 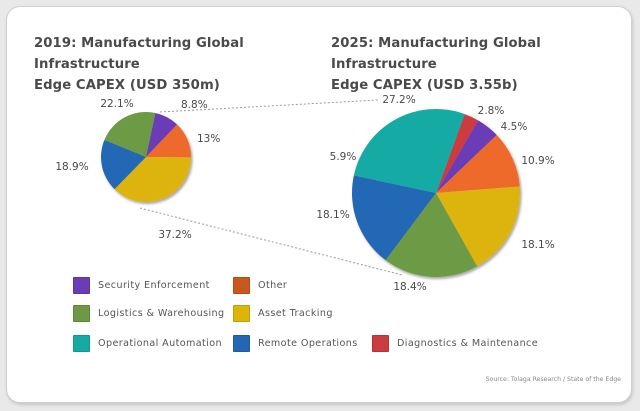 I want to click on pie-slice-diagnostics-maintenance, so click(x=457, y=153).